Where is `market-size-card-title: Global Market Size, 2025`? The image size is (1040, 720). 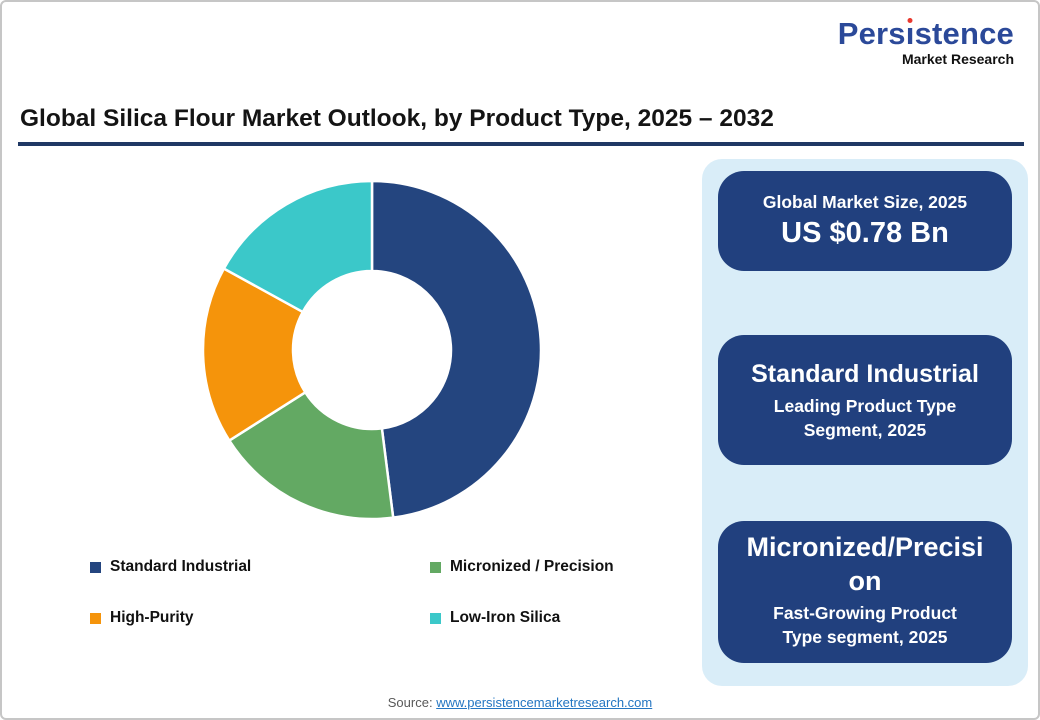
market-size-card-title: Global Market Size, 2025 is located at coordinates (865, 202).